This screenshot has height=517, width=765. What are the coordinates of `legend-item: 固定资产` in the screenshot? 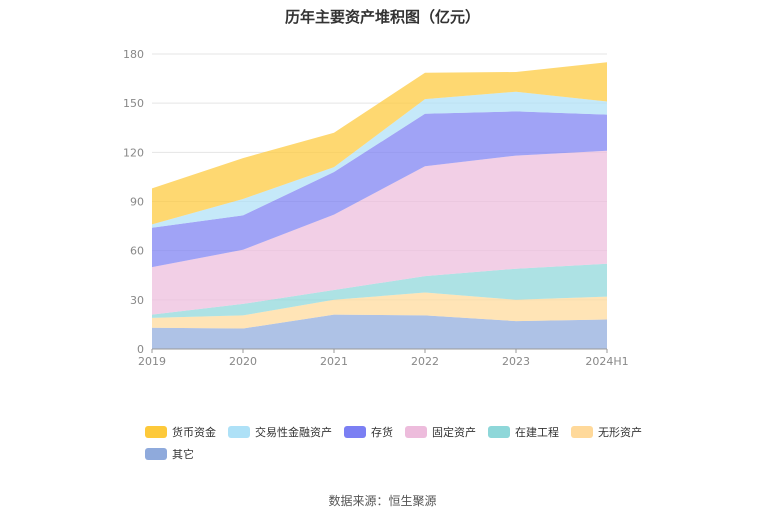 It's located at (440, 432).